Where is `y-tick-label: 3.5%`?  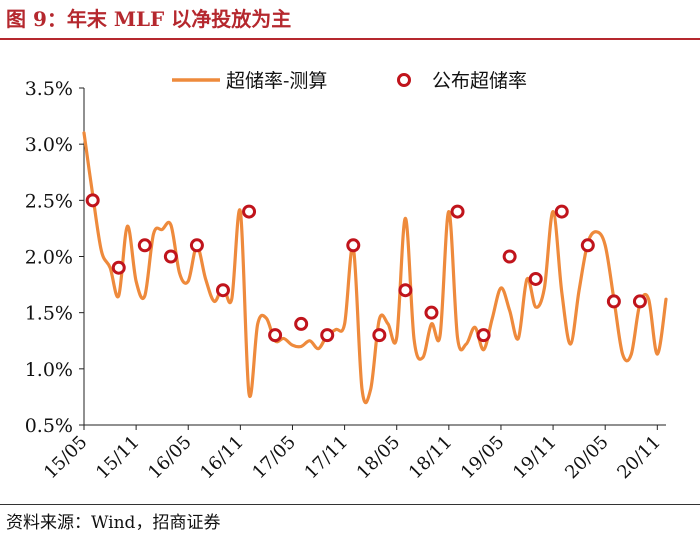
y-tick-label: 3.5% is located at coordinates (49, 89).